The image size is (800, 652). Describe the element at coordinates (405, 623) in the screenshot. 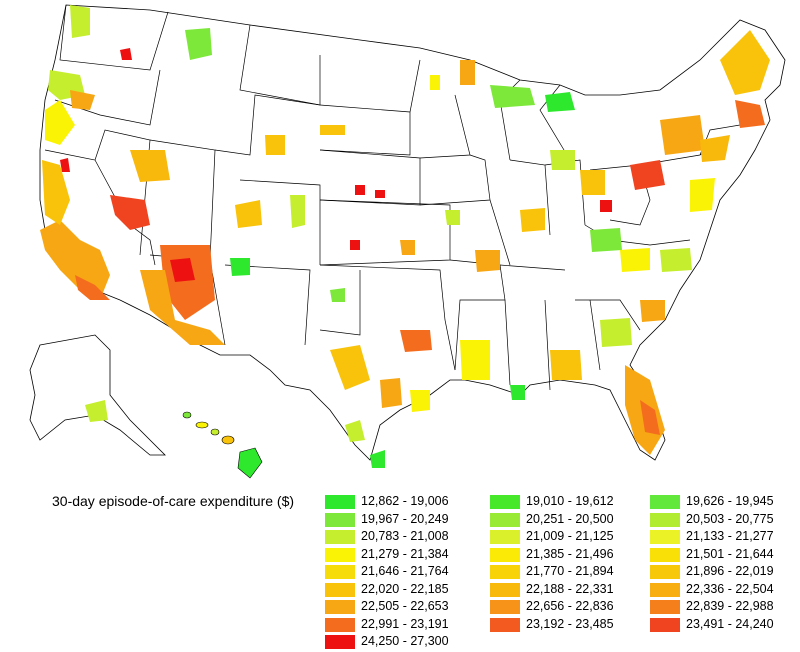

I see `legend-label: 22,991 - 23,191` at that location.